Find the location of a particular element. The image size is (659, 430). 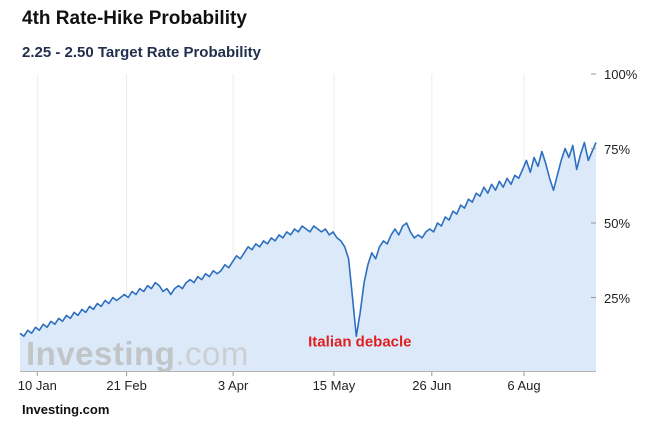

x-axis-tick-label: 6 Aug is located at coordinates (524, 385).